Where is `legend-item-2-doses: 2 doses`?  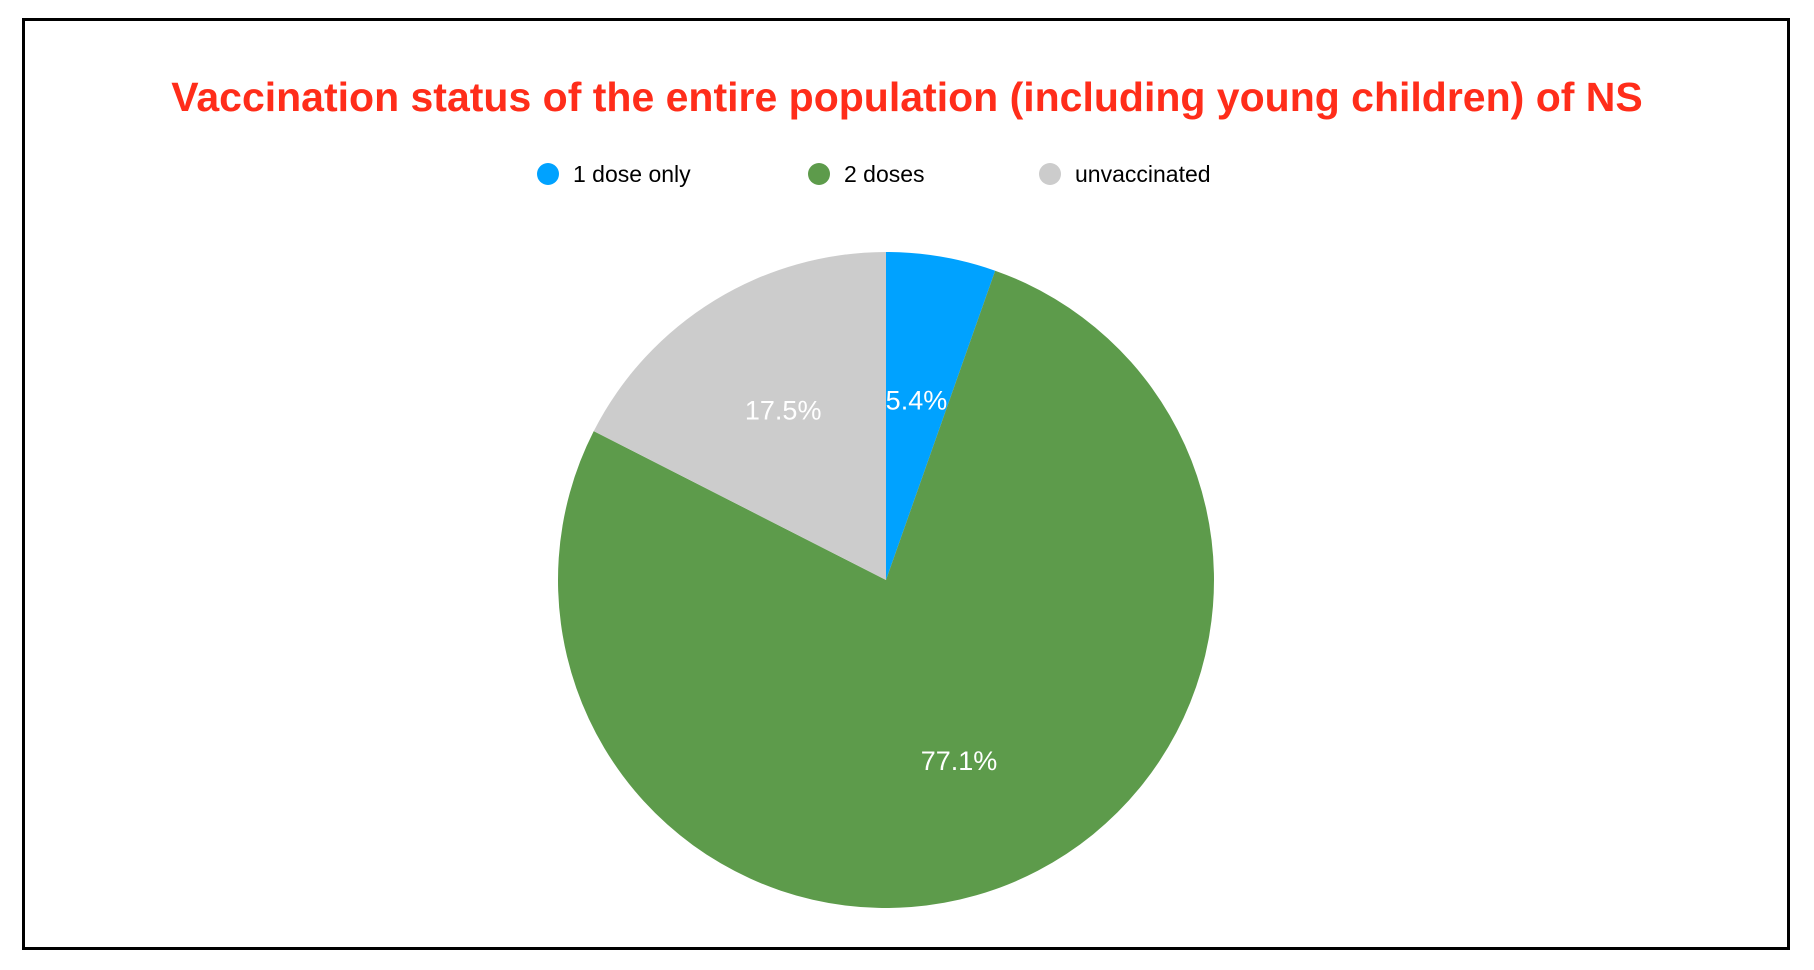
legend-item-2-doses: 2 doses is located at coordinates (866, 174).